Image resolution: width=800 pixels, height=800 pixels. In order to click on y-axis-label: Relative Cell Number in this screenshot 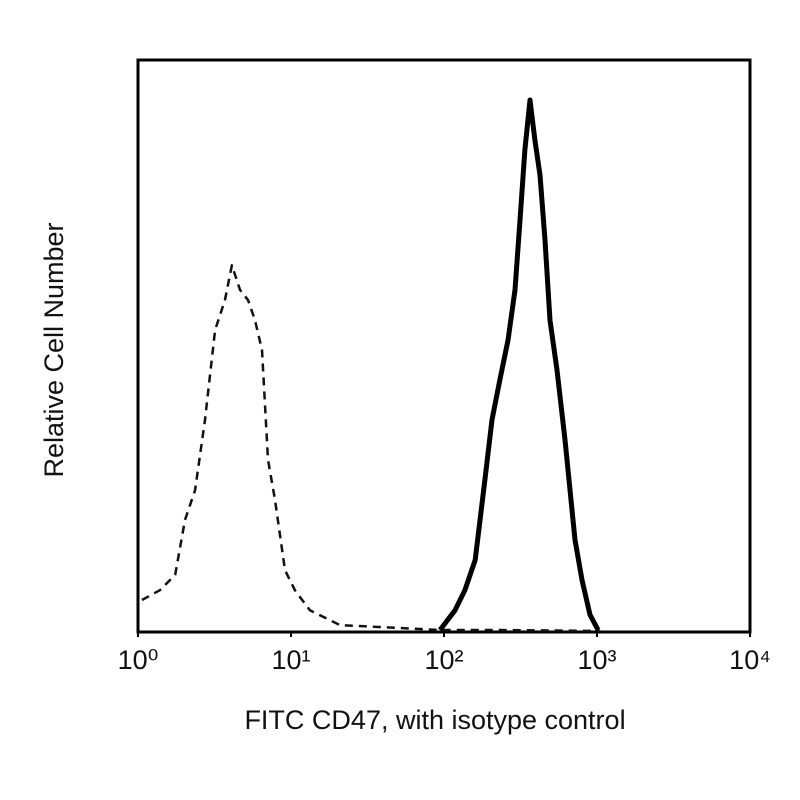, I will do `click(54, 349)`.